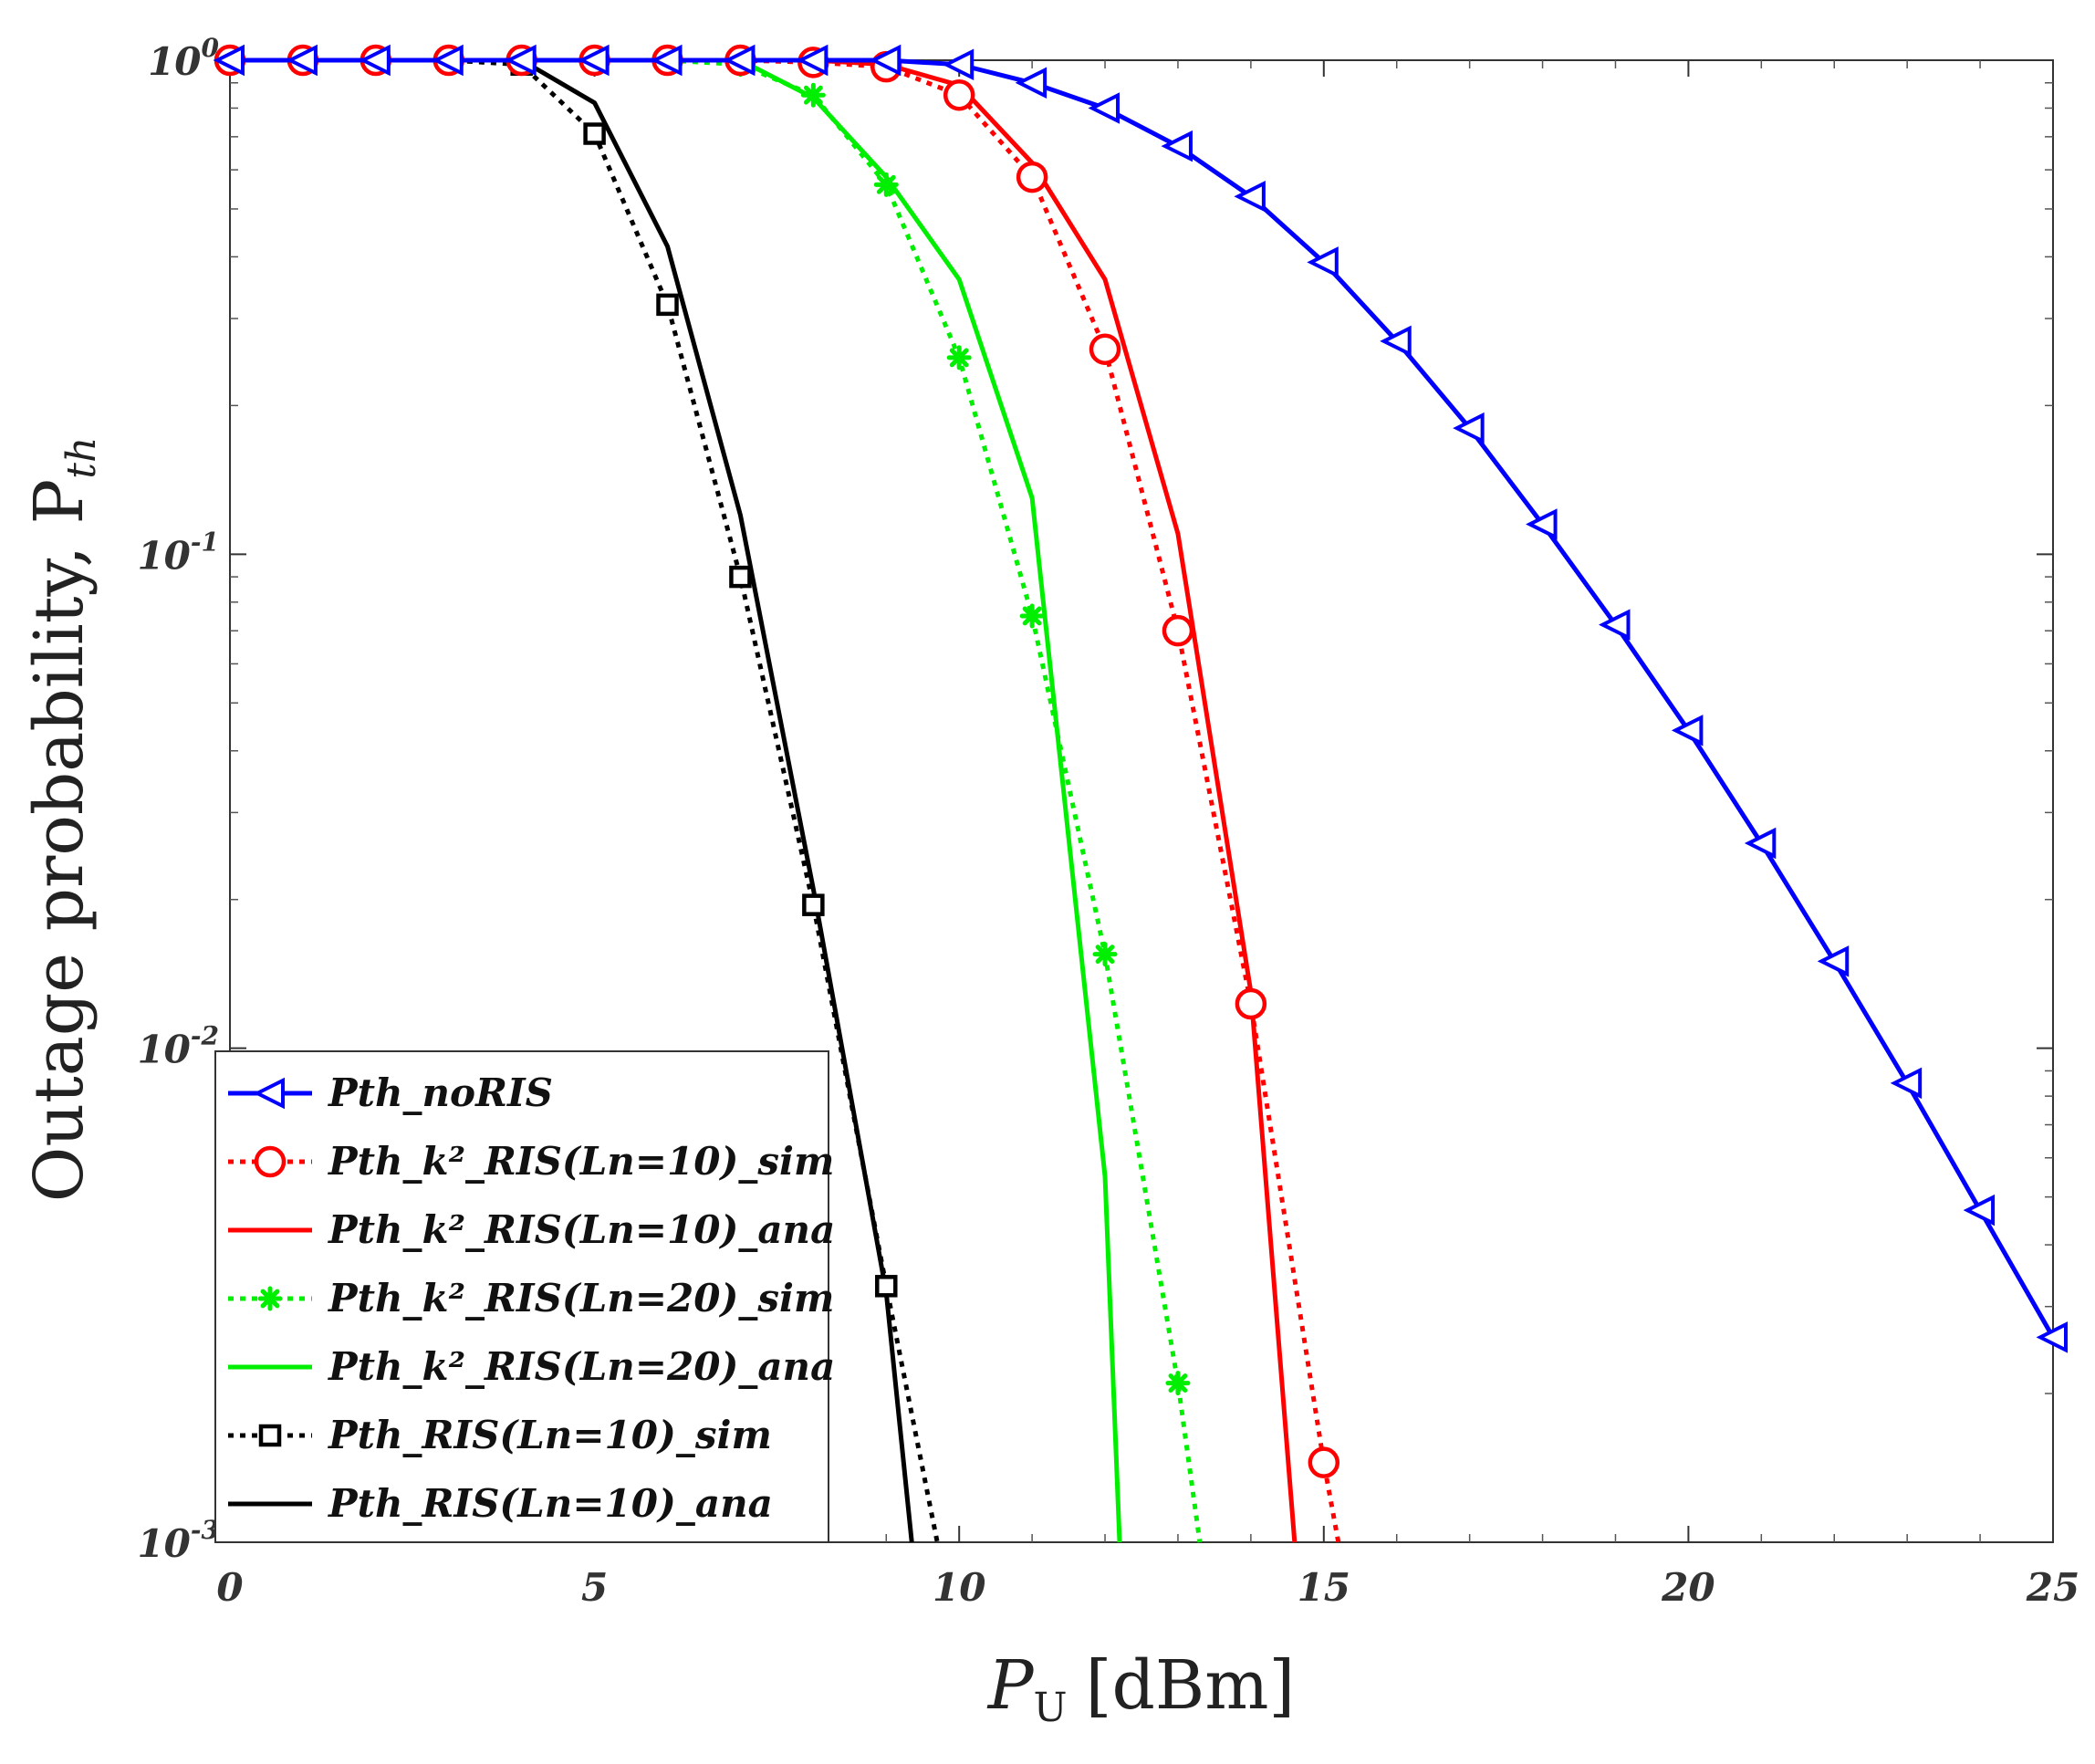 The image size is (2095, 1764). What do you see at coordinates (440, 1092) in the screenshot?
I see `legend-label: Pth_noRIS` at bounding box center [440, 1092].